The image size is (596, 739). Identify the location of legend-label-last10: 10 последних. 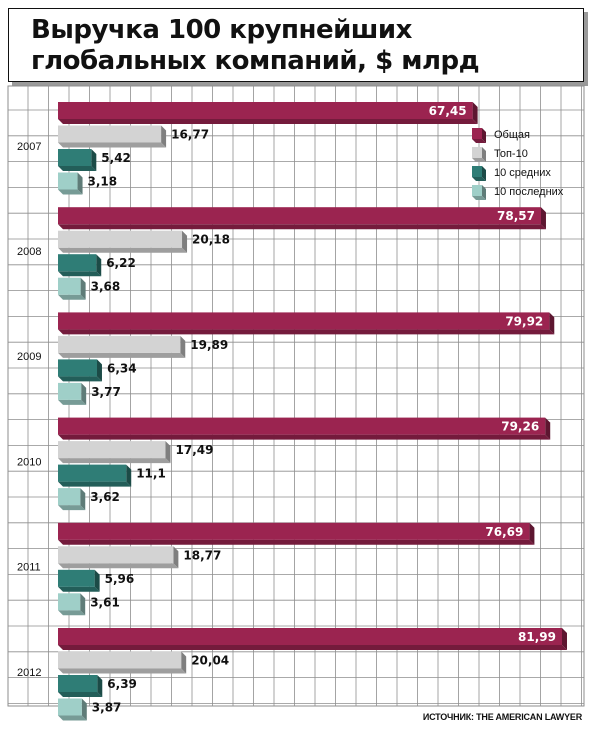
(529, 192).